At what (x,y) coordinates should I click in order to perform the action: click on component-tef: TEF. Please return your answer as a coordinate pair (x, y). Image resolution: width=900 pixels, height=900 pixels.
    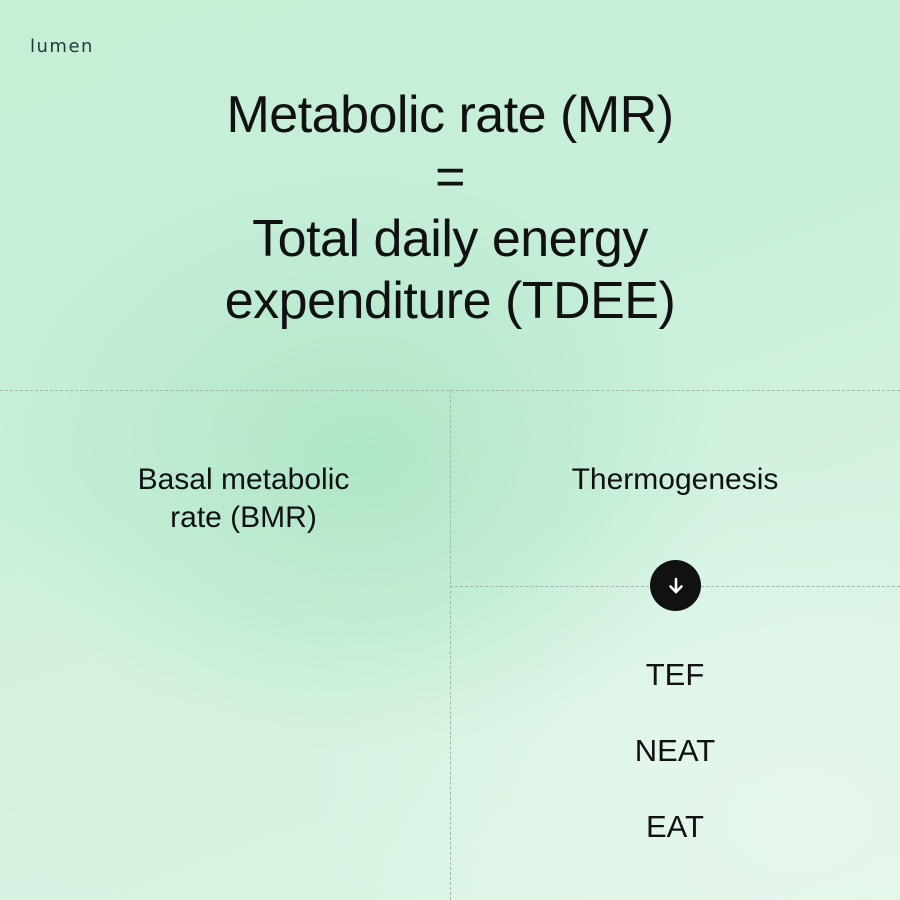
    Looking at the image, I should click on (675, 674).